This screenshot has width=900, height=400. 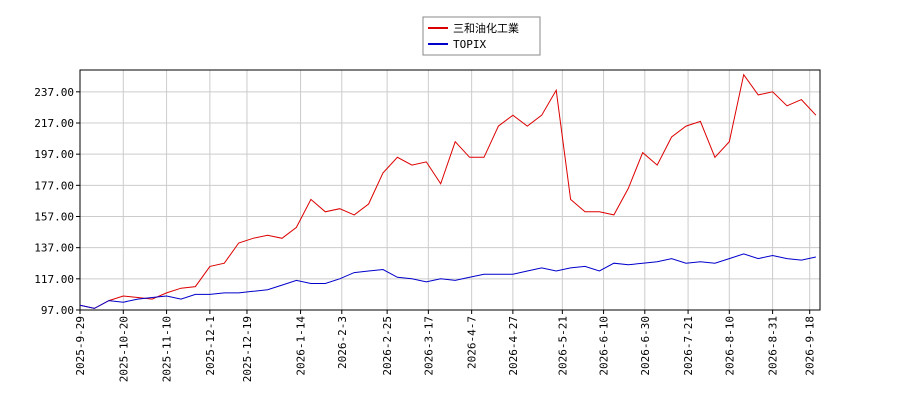 What do you see at coordinates (387, 346) in the screenshot?
I see `x-tick-label: 2026-2-25` at bounding box center [387, 346].